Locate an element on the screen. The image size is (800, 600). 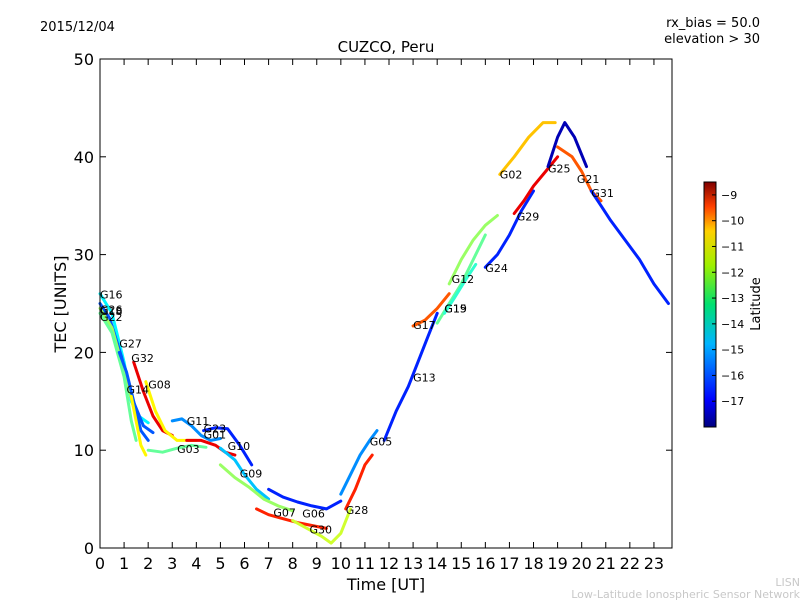
satellite-label-g01: G01 is located at coordinates (215, 435).